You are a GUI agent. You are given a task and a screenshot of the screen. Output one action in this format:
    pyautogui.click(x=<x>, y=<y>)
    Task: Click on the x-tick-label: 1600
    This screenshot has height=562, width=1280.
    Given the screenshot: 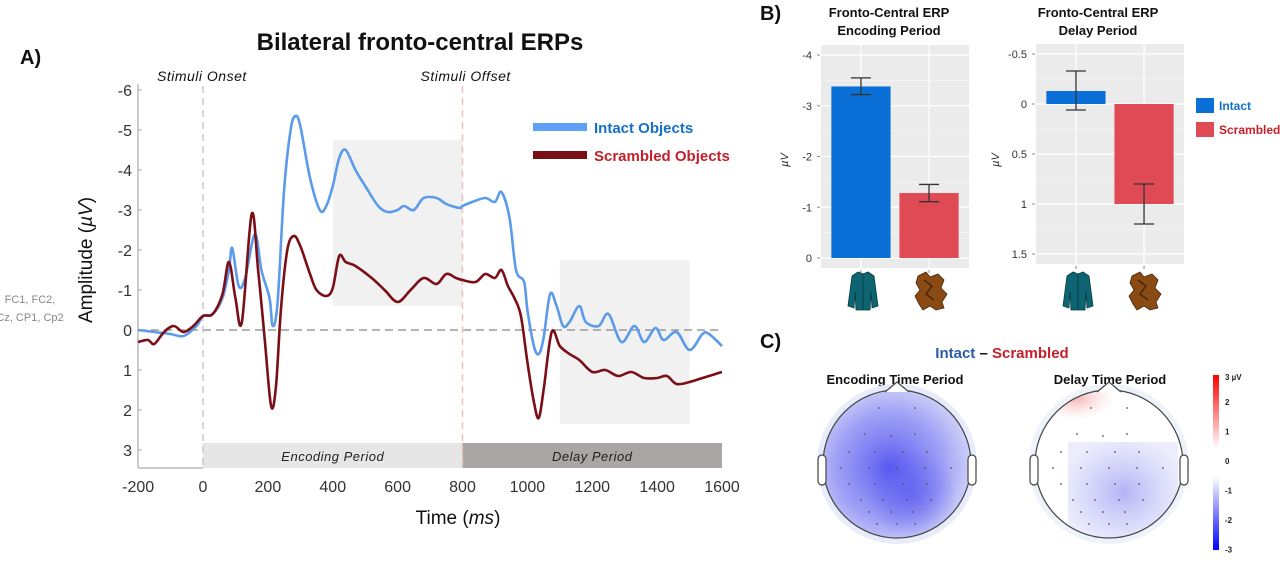 What is the action you would take?
    pyautogui.click(x=722, y=487)
    